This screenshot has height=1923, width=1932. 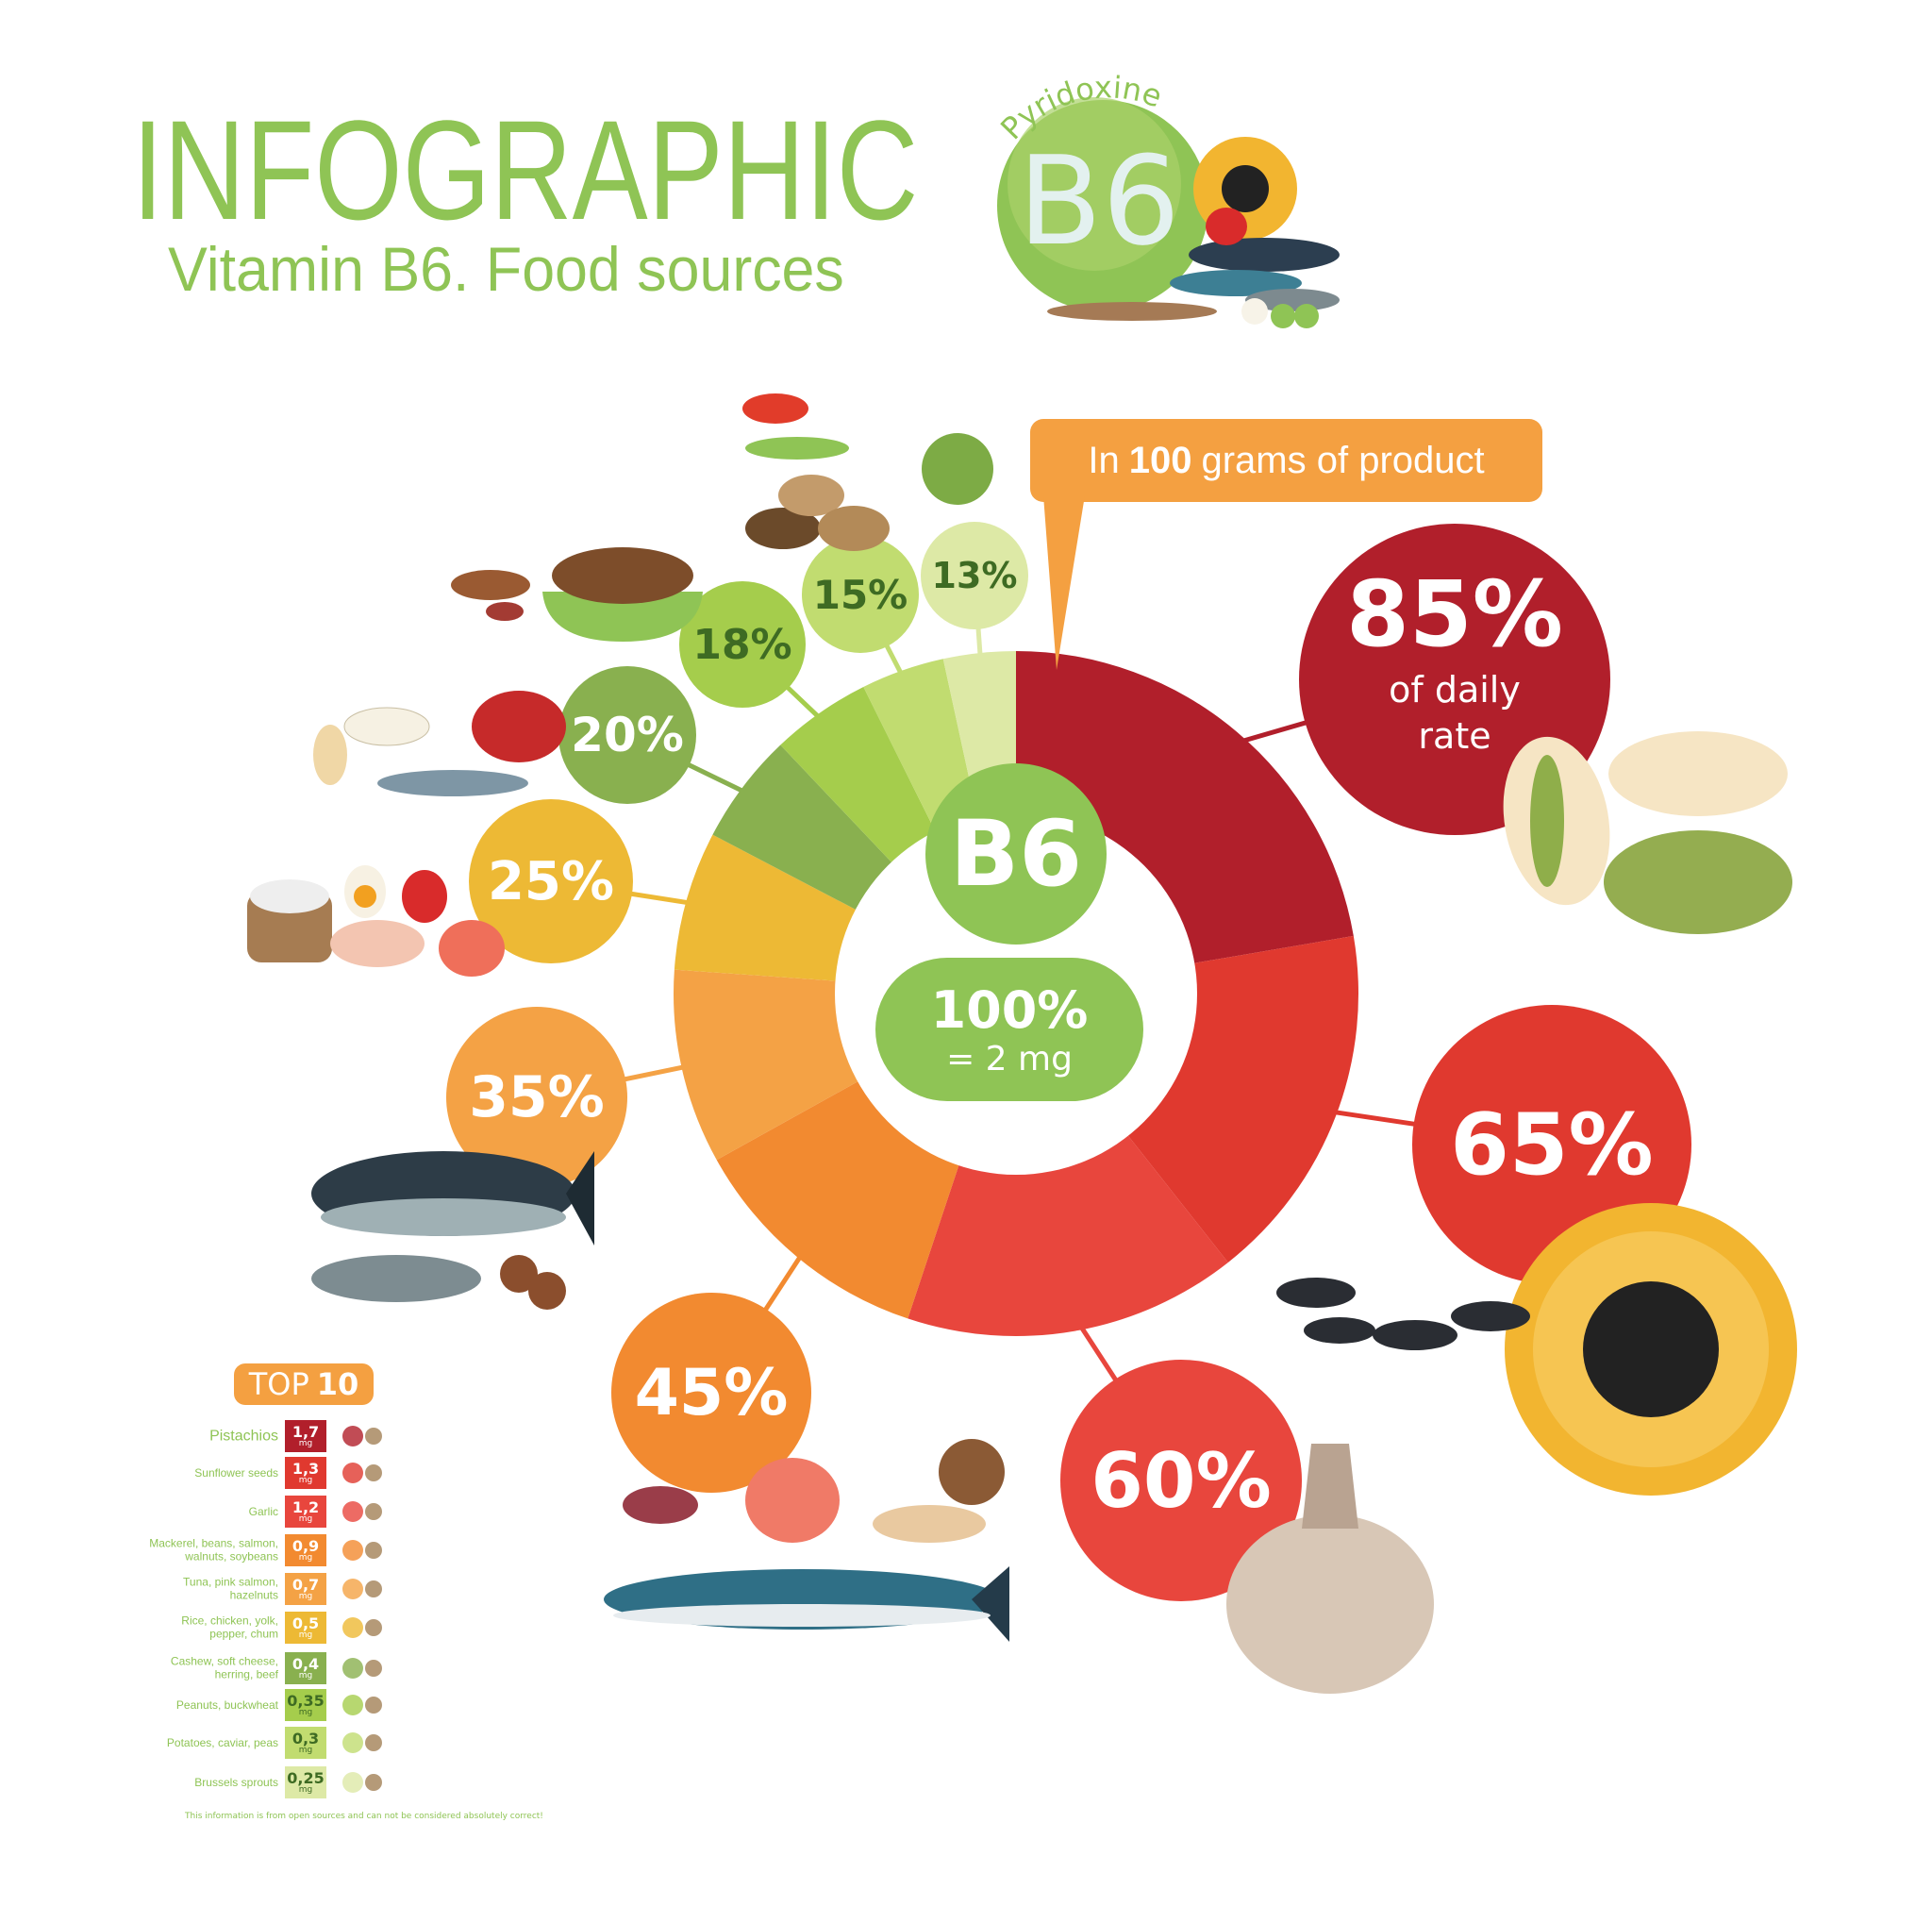 What do you see at coordinates (283, 1668) in the screenshot?
I see `top10-row: Cashew, soft cheese, herring, beef 0,4 mg` at bounding box center [283, 1668].